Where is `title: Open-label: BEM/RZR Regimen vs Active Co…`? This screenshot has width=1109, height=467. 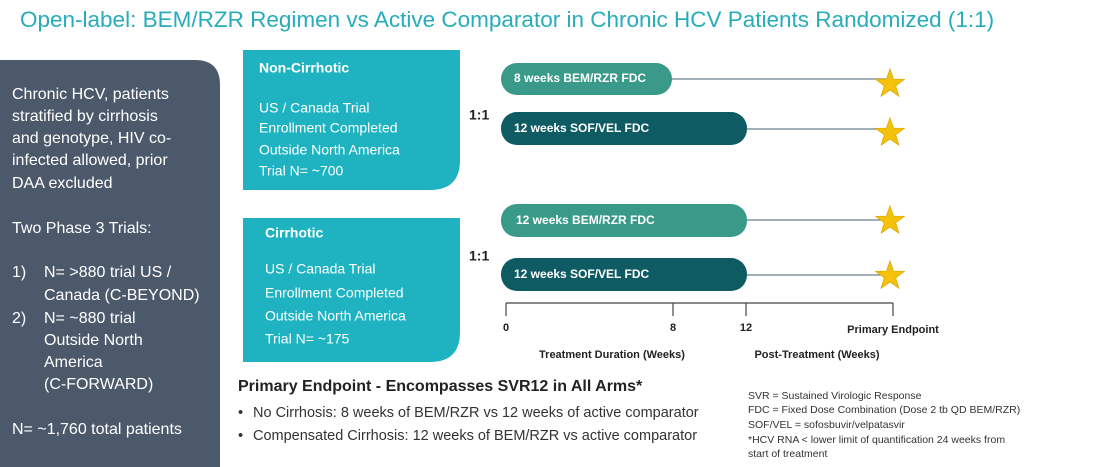
title: Open-label: BEM/RZR Regimen vs Active Co… is located at coordinates (507, 19).